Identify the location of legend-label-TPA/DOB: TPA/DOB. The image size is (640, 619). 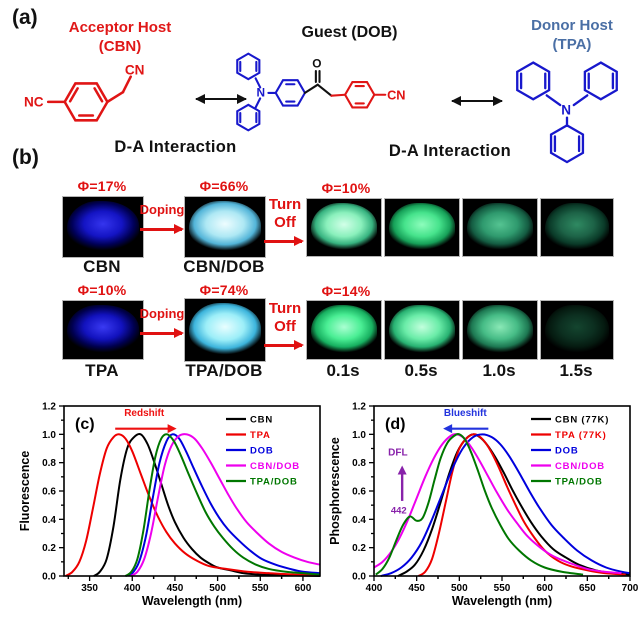
(274, 482).